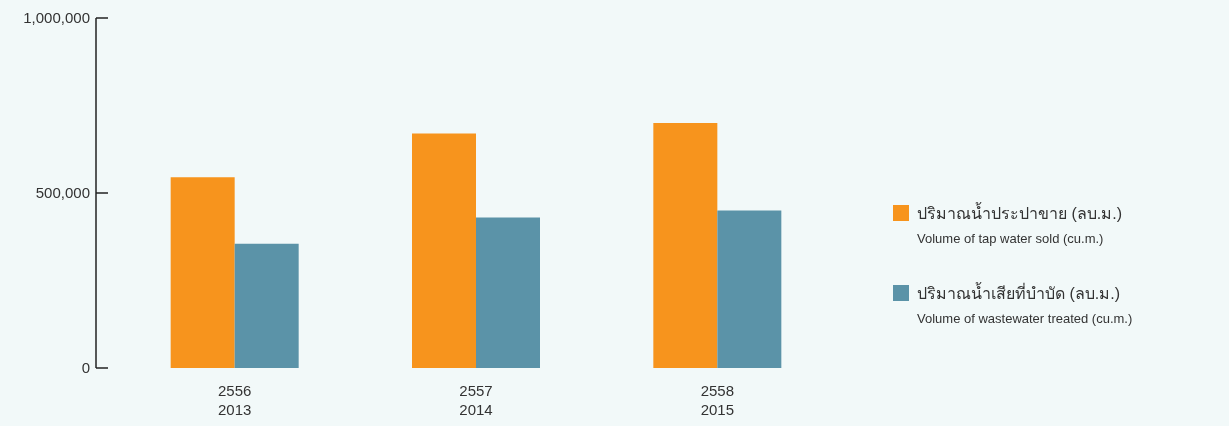 The image size is (1229, 426). What do you see at coordinates (1019, 224) in the screenshot?
I see `legend-label: ปริมาณน้ำประปาขาย (ลบ.ม.) Volume of tap water sold (cu.m.)` at bounding box center [1019, 224].